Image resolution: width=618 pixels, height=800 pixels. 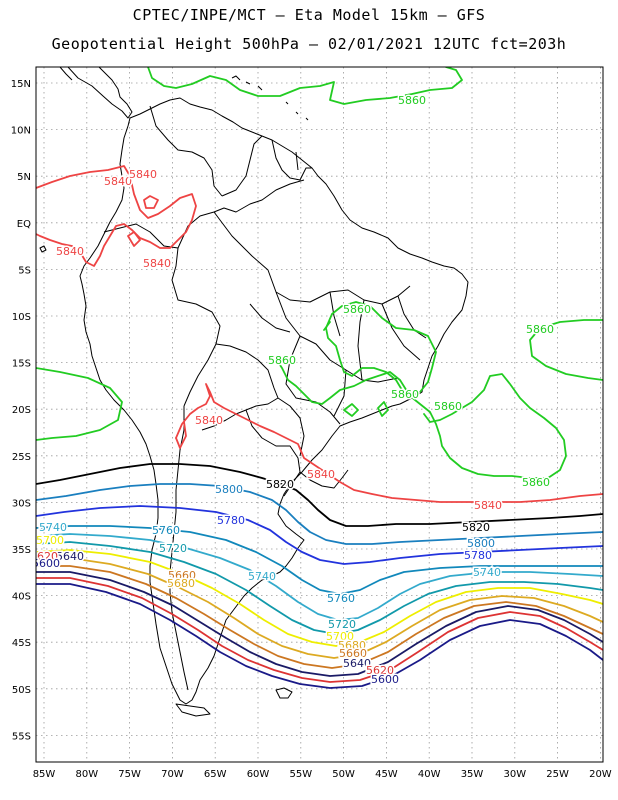 I want to click on label-5760-center: 5760, so click(x=341, y=598).